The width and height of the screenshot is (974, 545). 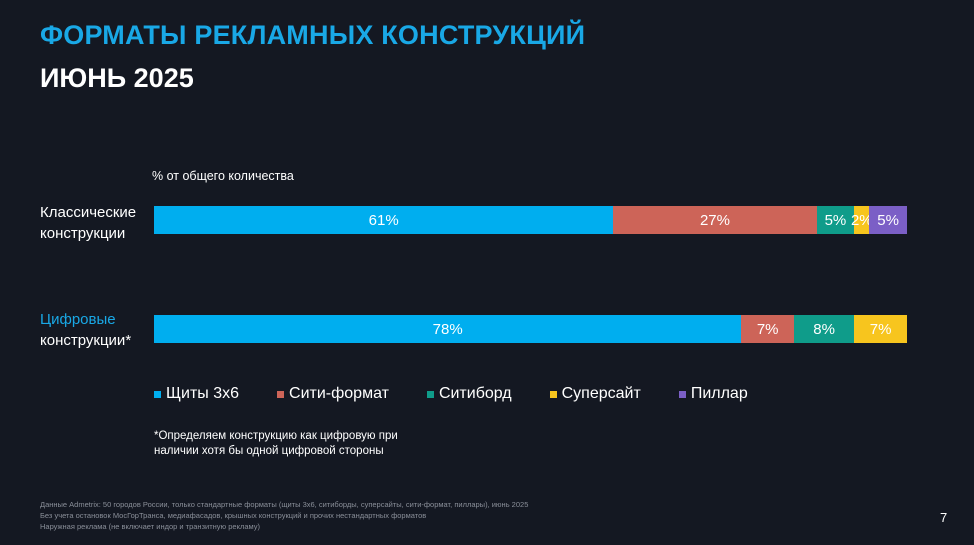 I want to click on legend-item: Сити-формат, so click(x=333, y=394).